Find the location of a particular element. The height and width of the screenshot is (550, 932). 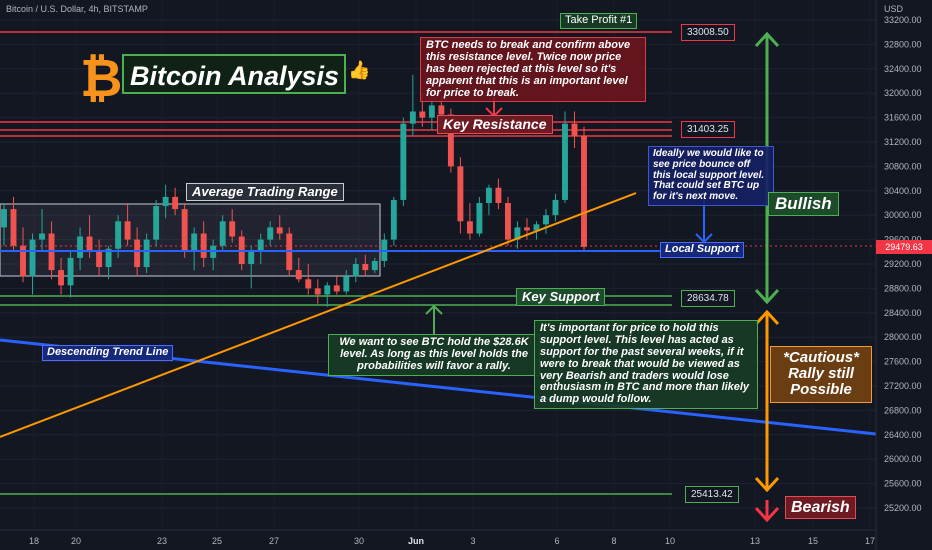

symbol-header: Bitcoin / U.S. Dollar, 4h, BITSTAMP is located at coordinates (77, 9).